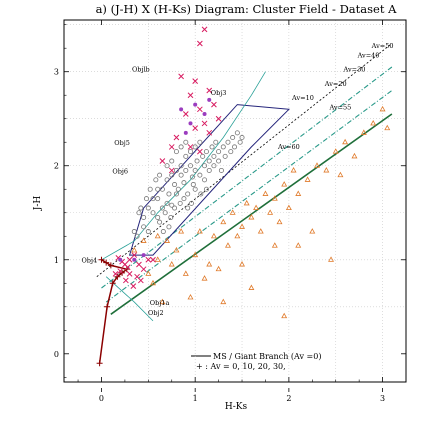 This screenshot has width=425, height=429. I want to click on x-tick-label: 1, so click(195, 398).